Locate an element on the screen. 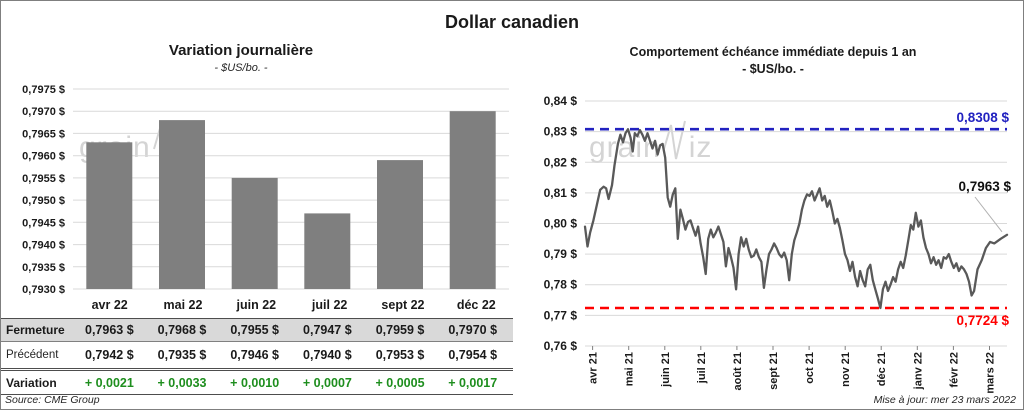 This screenshot has height=410, width=1024. month-label: mai 22 is located at coordinates (183, 305).